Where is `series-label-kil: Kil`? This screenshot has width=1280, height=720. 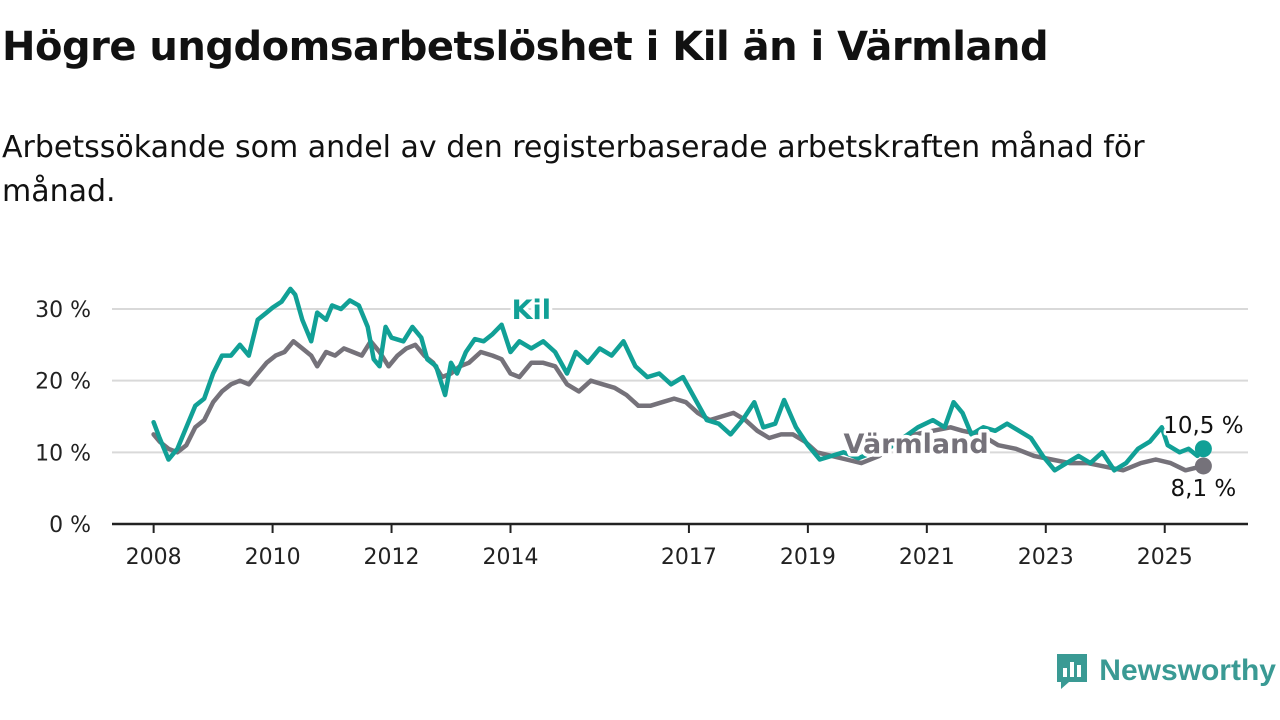 series-label-kil: Kil is located at coordinates (531, 310).